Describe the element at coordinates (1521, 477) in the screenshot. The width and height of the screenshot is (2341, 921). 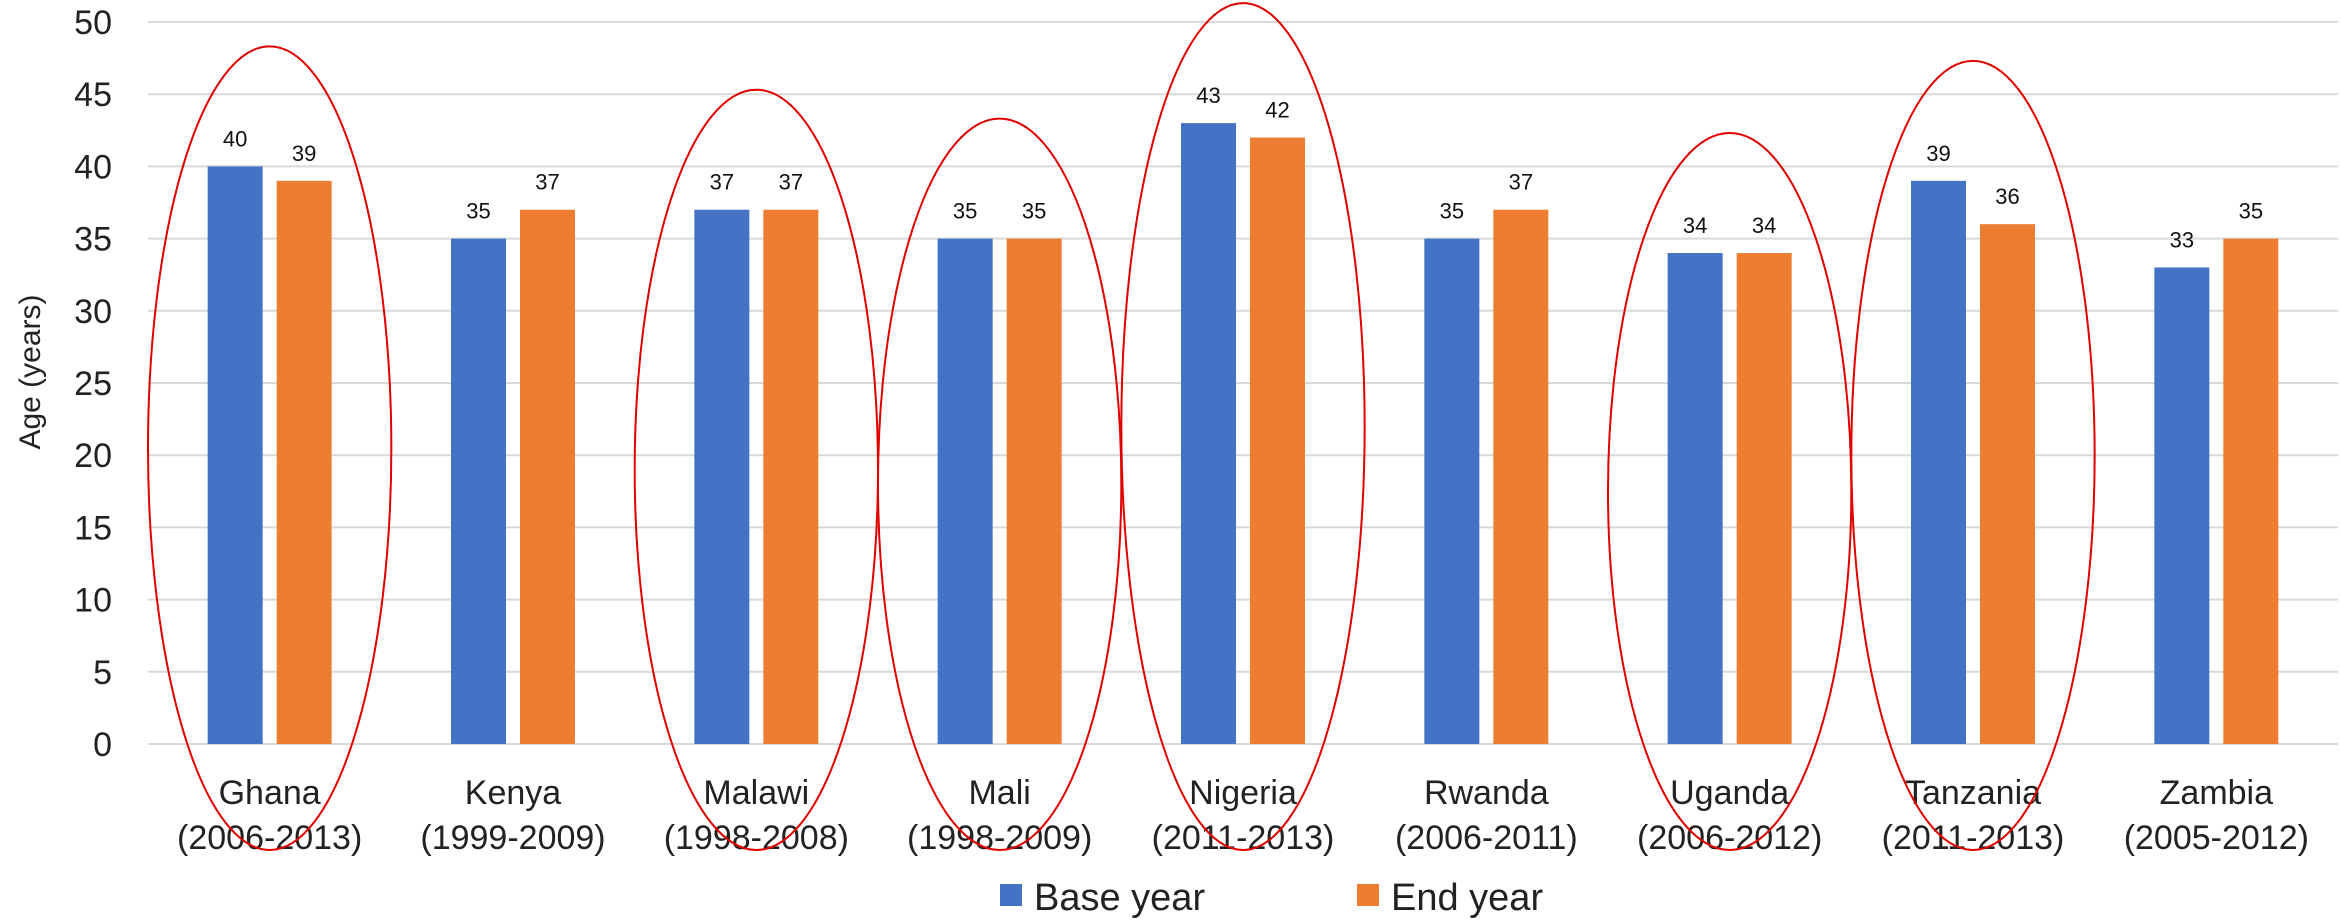
I see `bar-end-rwanda` at that location.